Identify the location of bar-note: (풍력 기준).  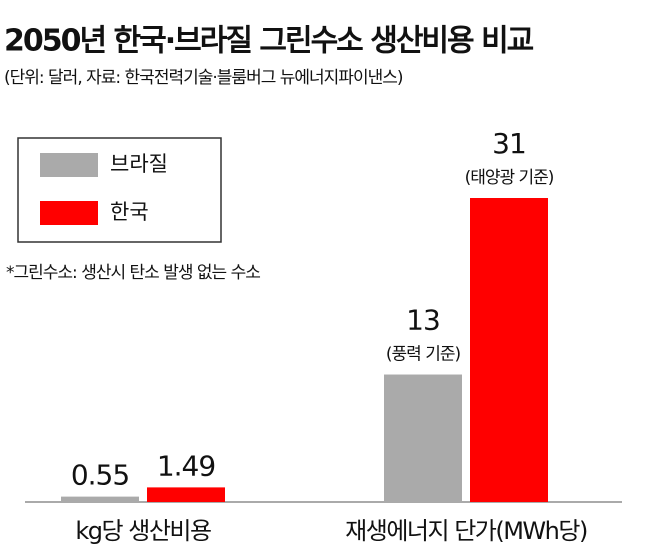
(423, 355).